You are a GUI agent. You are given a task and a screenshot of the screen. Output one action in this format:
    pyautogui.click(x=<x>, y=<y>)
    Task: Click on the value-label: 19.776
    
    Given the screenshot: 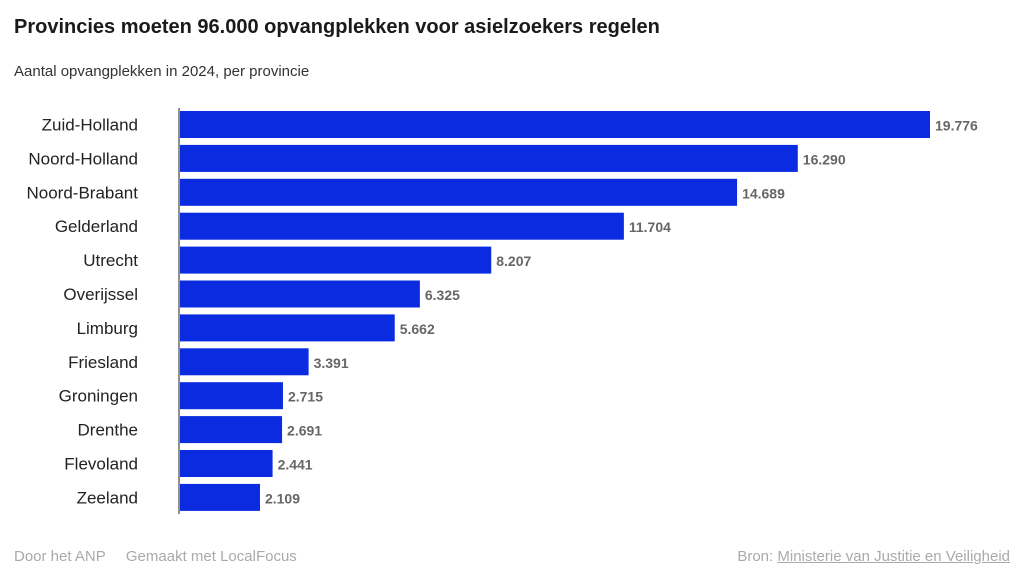 What is the action you would take?
    pyautogui.click(x=956, y=126)
    